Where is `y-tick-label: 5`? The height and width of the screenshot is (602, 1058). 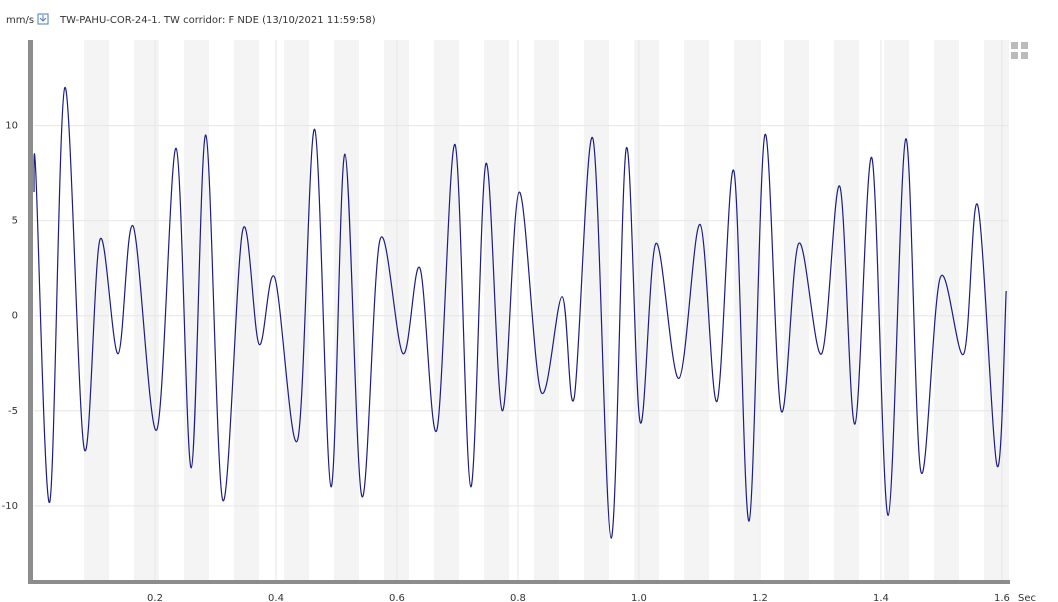 y-tick-label: 5 is located at coordinates (15, 221).